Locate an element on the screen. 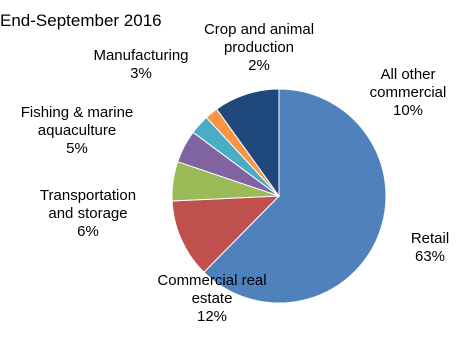  slice-label-5: Manufacturing 3% is located at coordinates (140, 64).